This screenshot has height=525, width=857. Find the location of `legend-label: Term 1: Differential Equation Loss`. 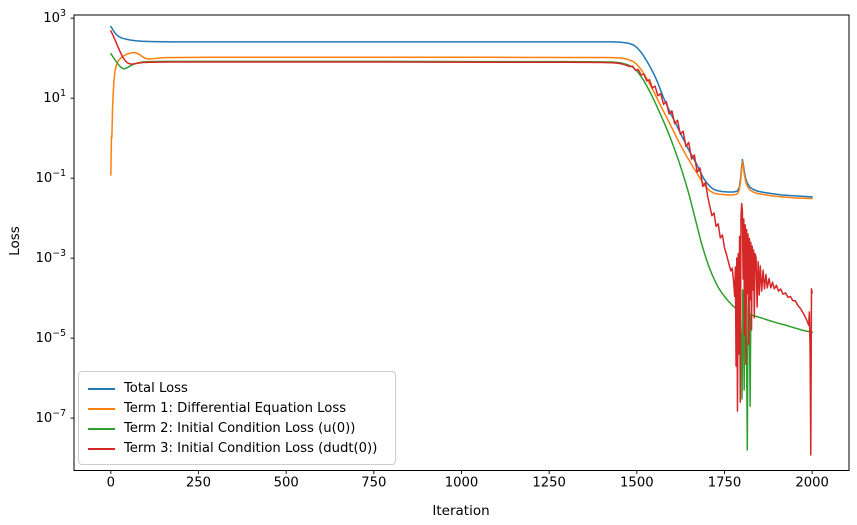

legend-label: Term 1: Differential Equation Loss is located at coordinates (235, 408).